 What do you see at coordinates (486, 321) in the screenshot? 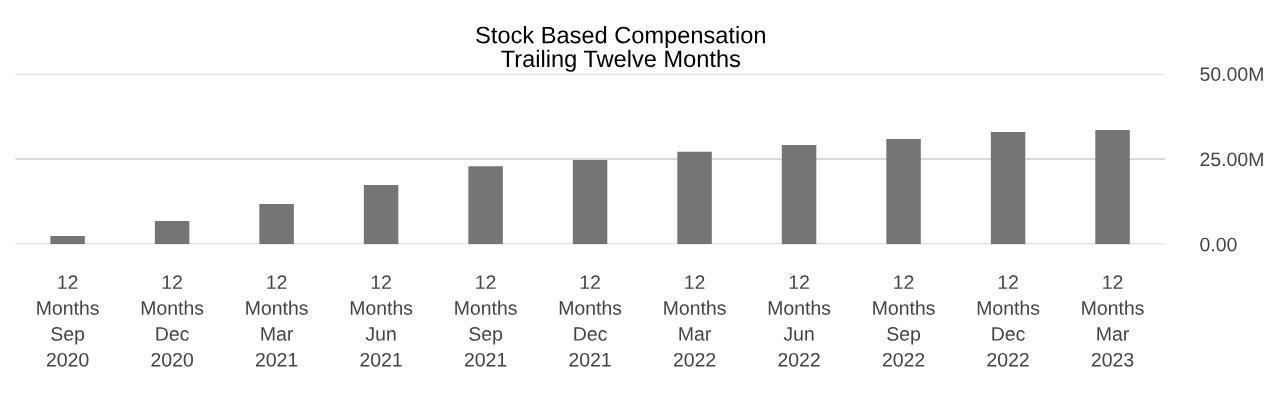
I see `x-tick-label: 12 Months Sep 2021` at bounding box center [486, 321].